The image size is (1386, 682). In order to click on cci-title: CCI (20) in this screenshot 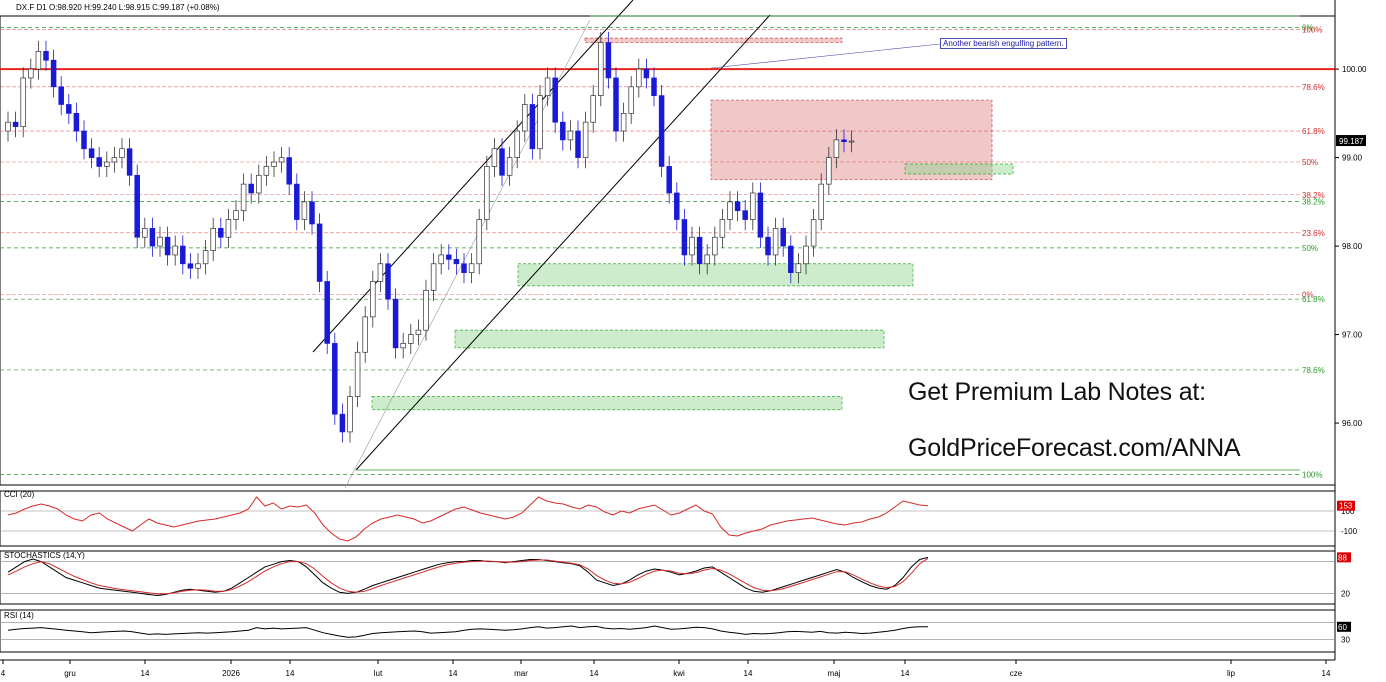, I will do `click(19, 494)`.